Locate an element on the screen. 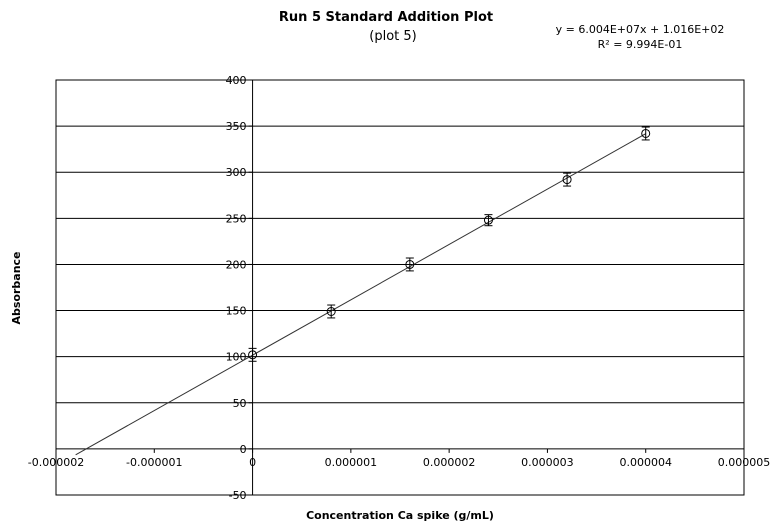 The image size is (774, 523). y-tick-label: 100 is located at coordinates (236, 357).